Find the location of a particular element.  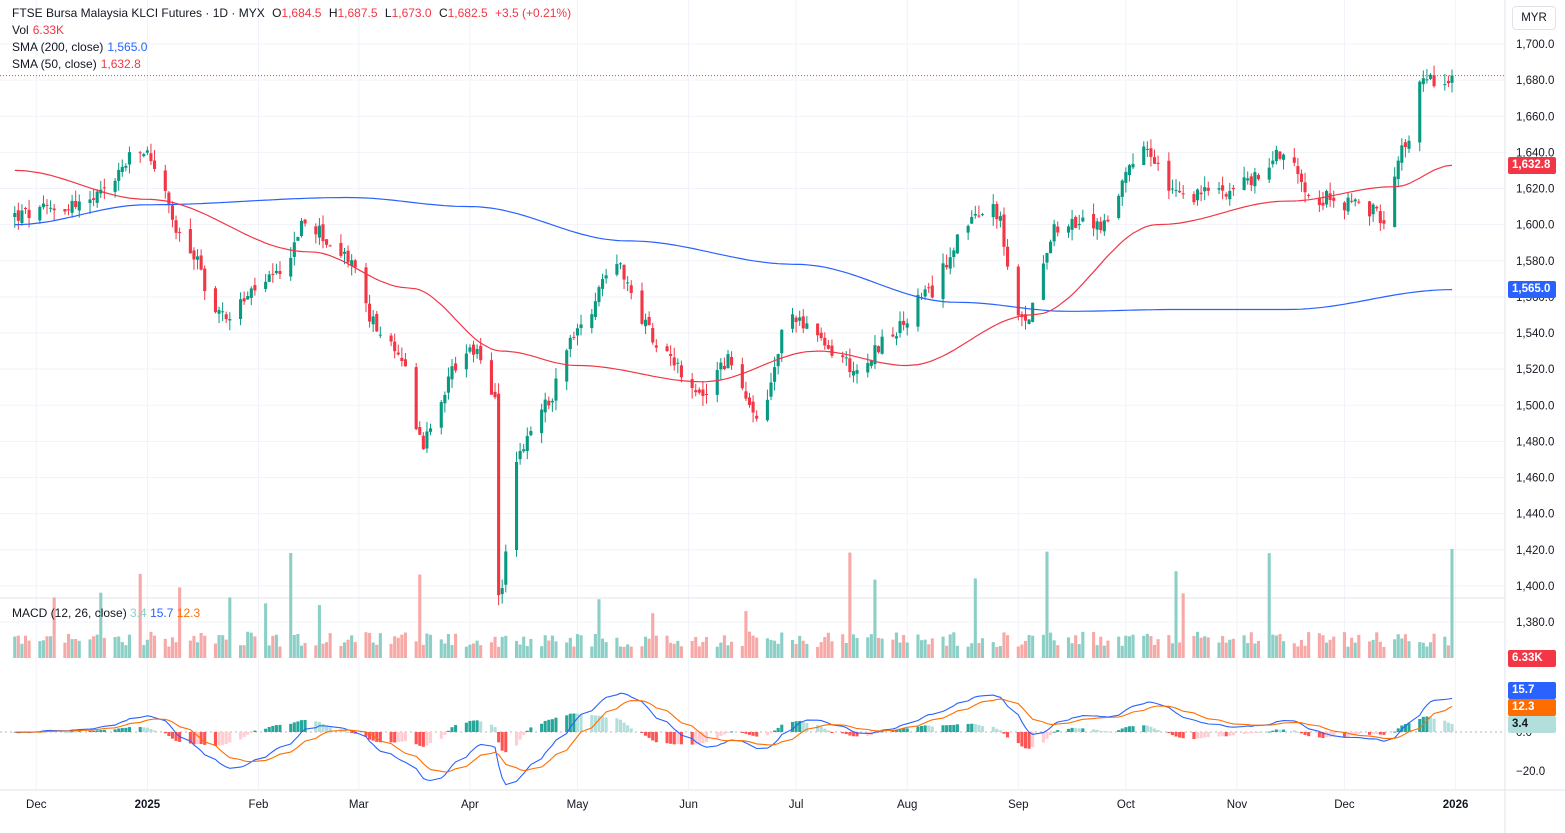

legend-volume: Vol 6.33K is located at coordinates (38, 30).